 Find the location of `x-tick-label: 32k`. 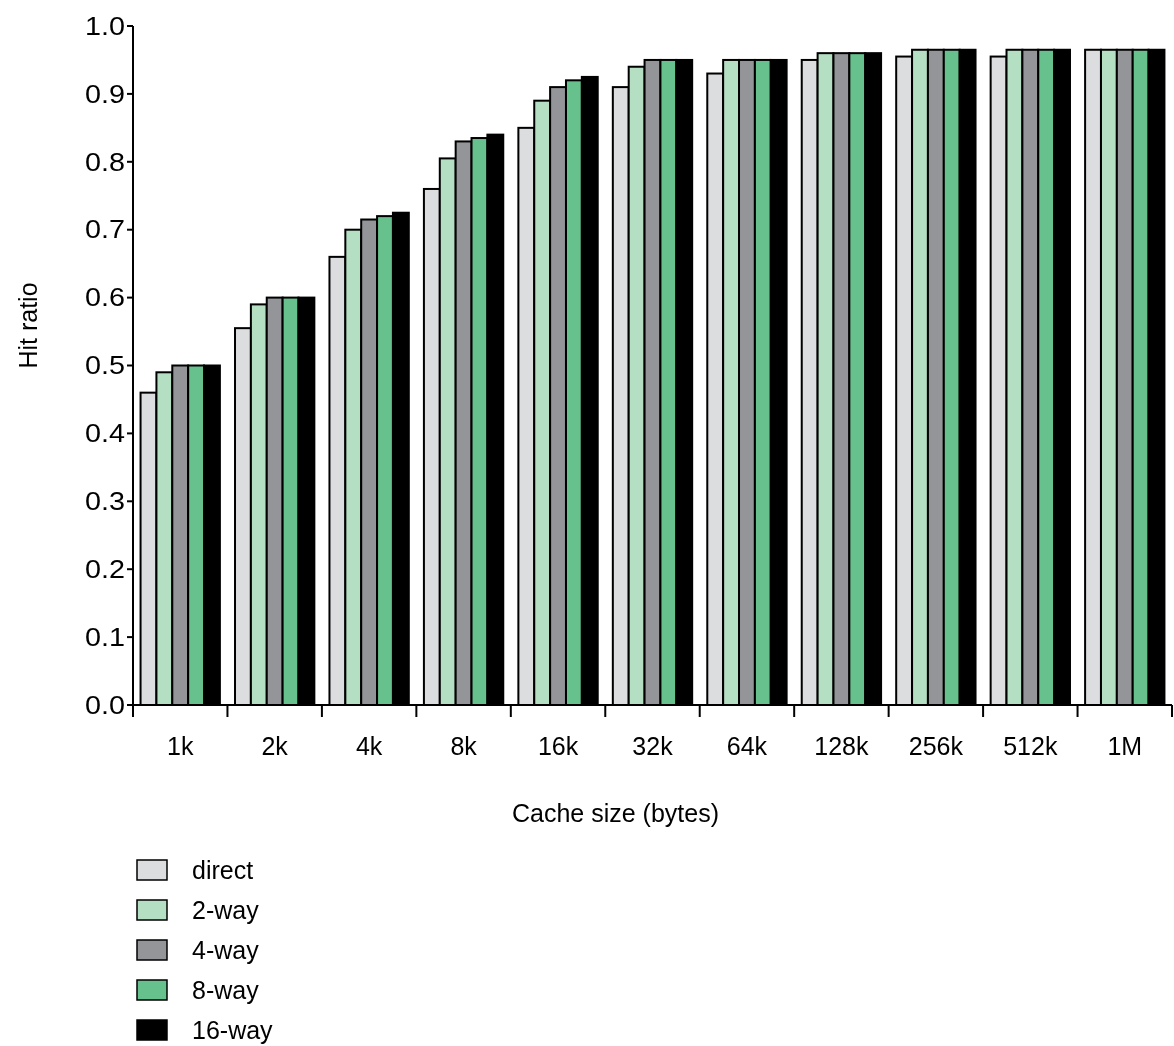

x-tick-label: 32k is located at coordinates (653, 746).